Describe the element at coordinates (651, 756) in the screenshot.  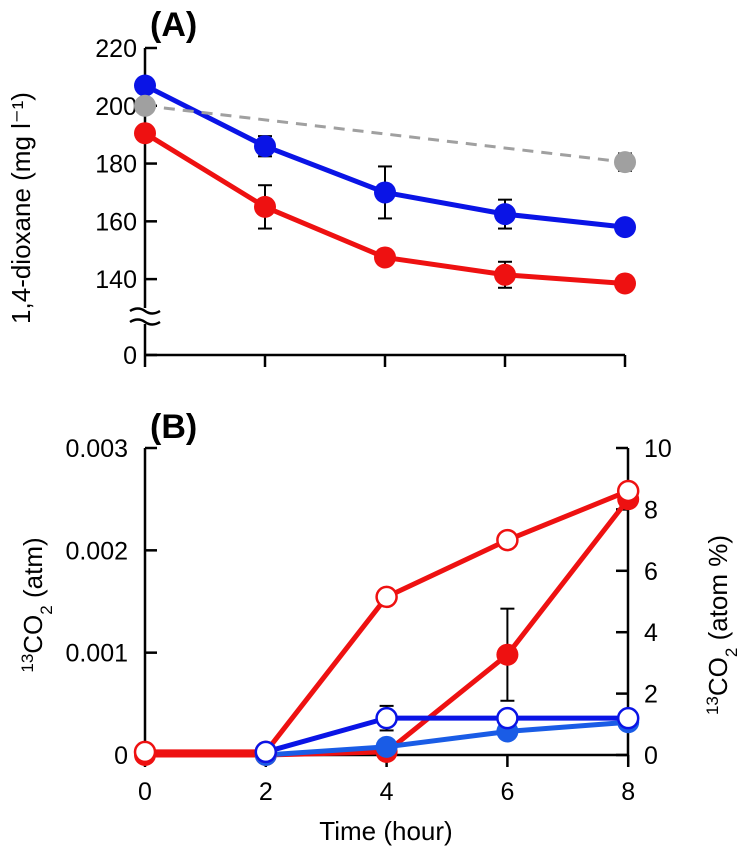
I see `panel-b-right-y-tick-label: 0` at that location.